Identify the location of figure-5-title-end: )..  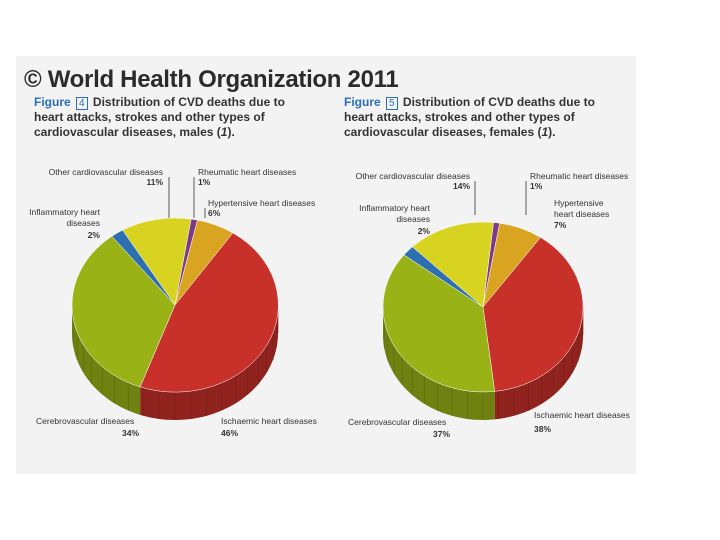
(552, 132).